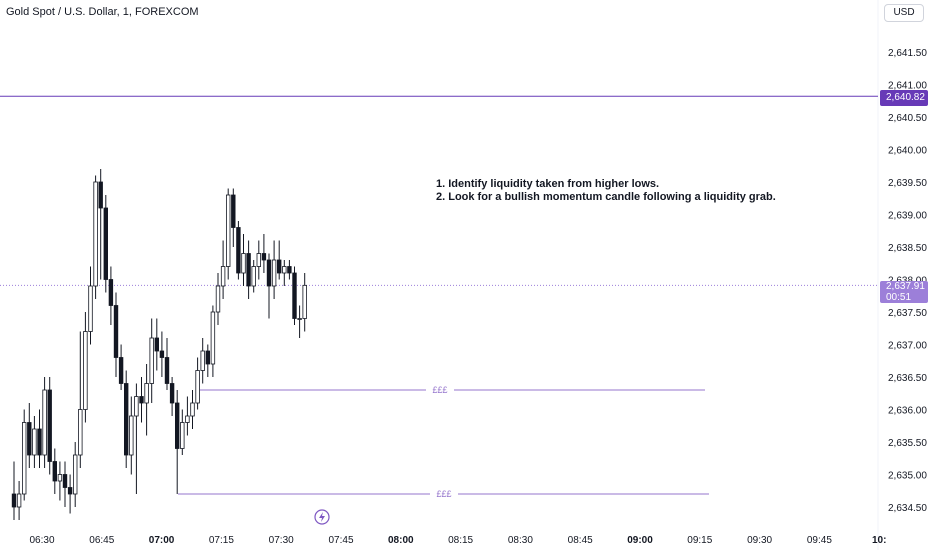 This screenshot has width=932, height=550. What do you see at coordinates (907, 313) in the screenshot?
I see `price-tick-label: 2,637.50` at bounding box center [907, 313].